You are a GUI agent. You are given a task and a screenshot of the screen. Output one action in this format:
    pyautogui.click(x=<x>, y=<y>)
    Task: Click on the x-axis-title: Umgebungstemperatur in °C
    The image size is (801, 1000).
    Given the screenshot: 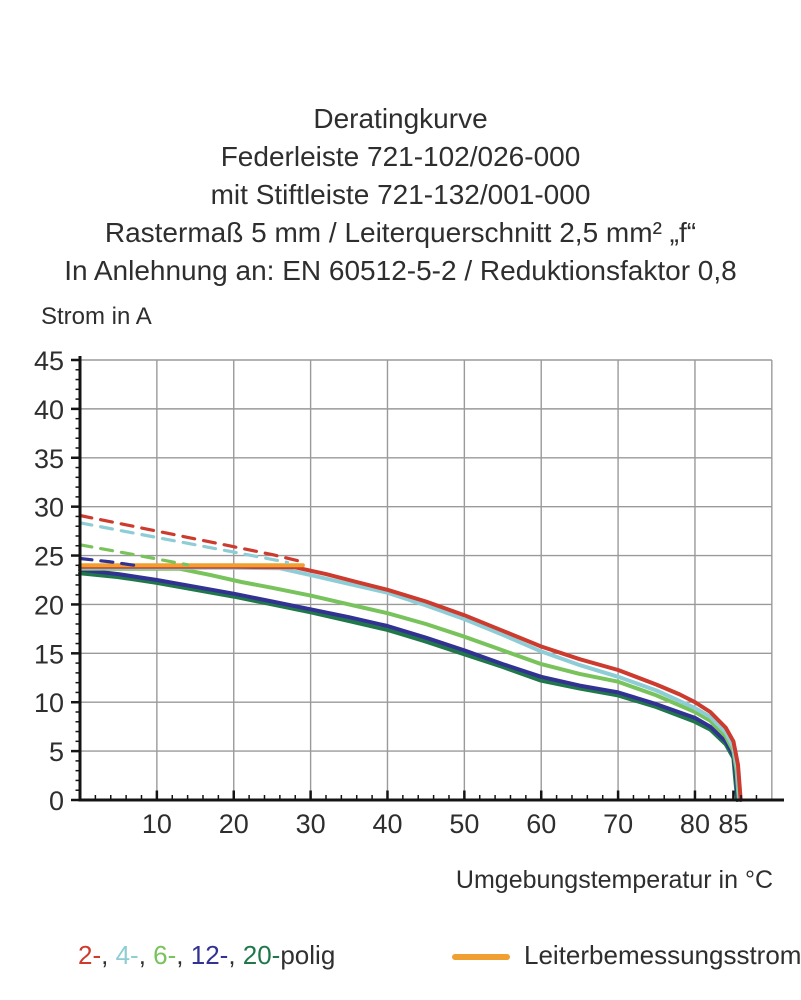 What is the action you would take?
    pyautogui.click(x=614, y=880)
    